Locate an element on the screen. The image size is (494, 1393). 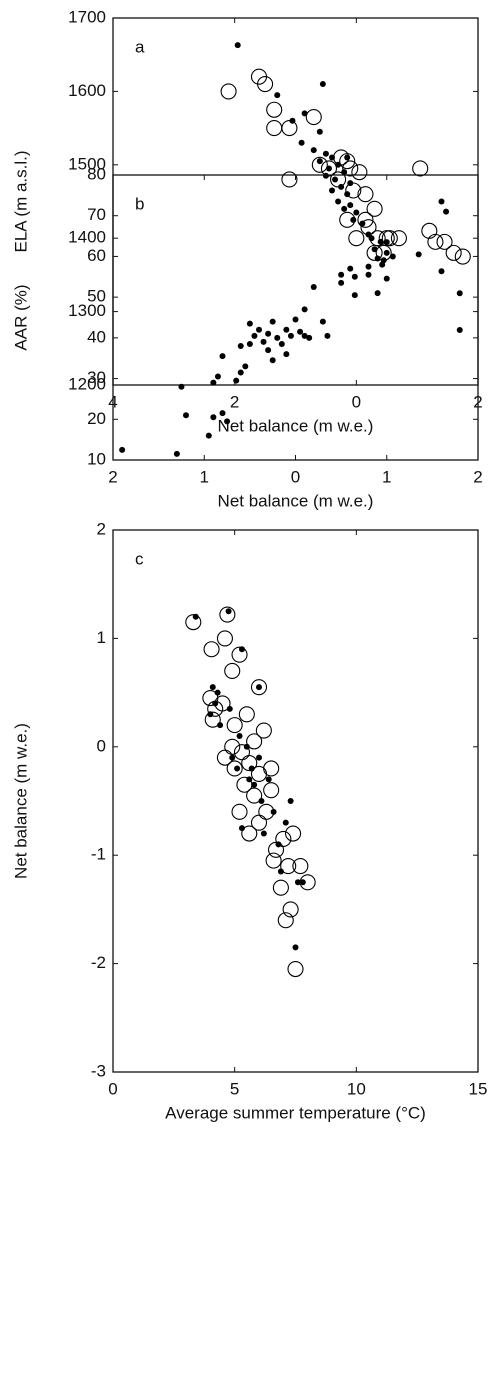
y-tick-label: 1500 is located at coordinates (87, 163).